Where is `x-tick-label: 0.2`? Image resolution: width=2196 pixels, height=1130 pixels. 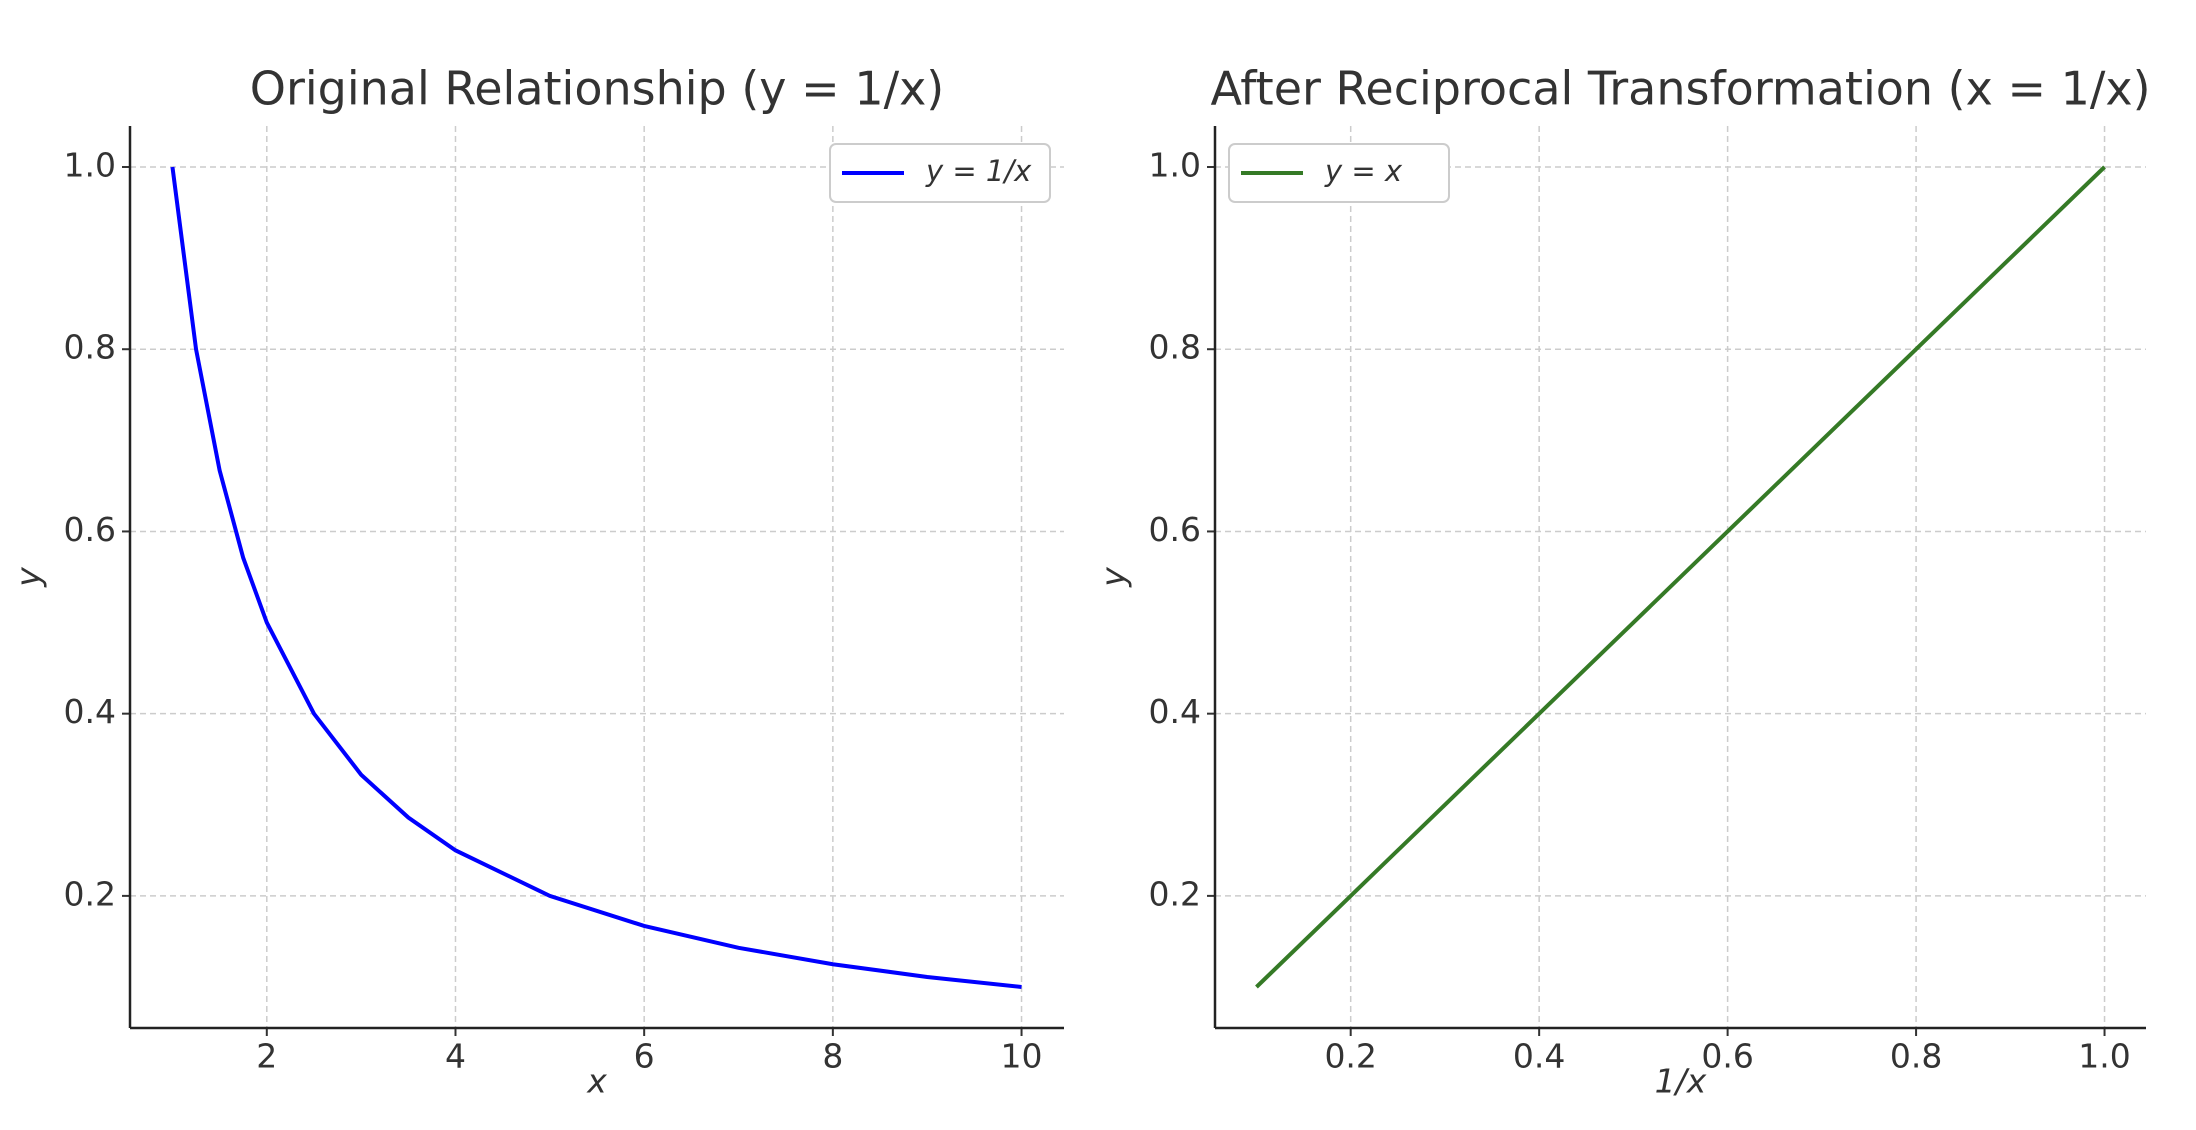
x-tick-label: 0.2 is located at coordinates (1350, 1056).